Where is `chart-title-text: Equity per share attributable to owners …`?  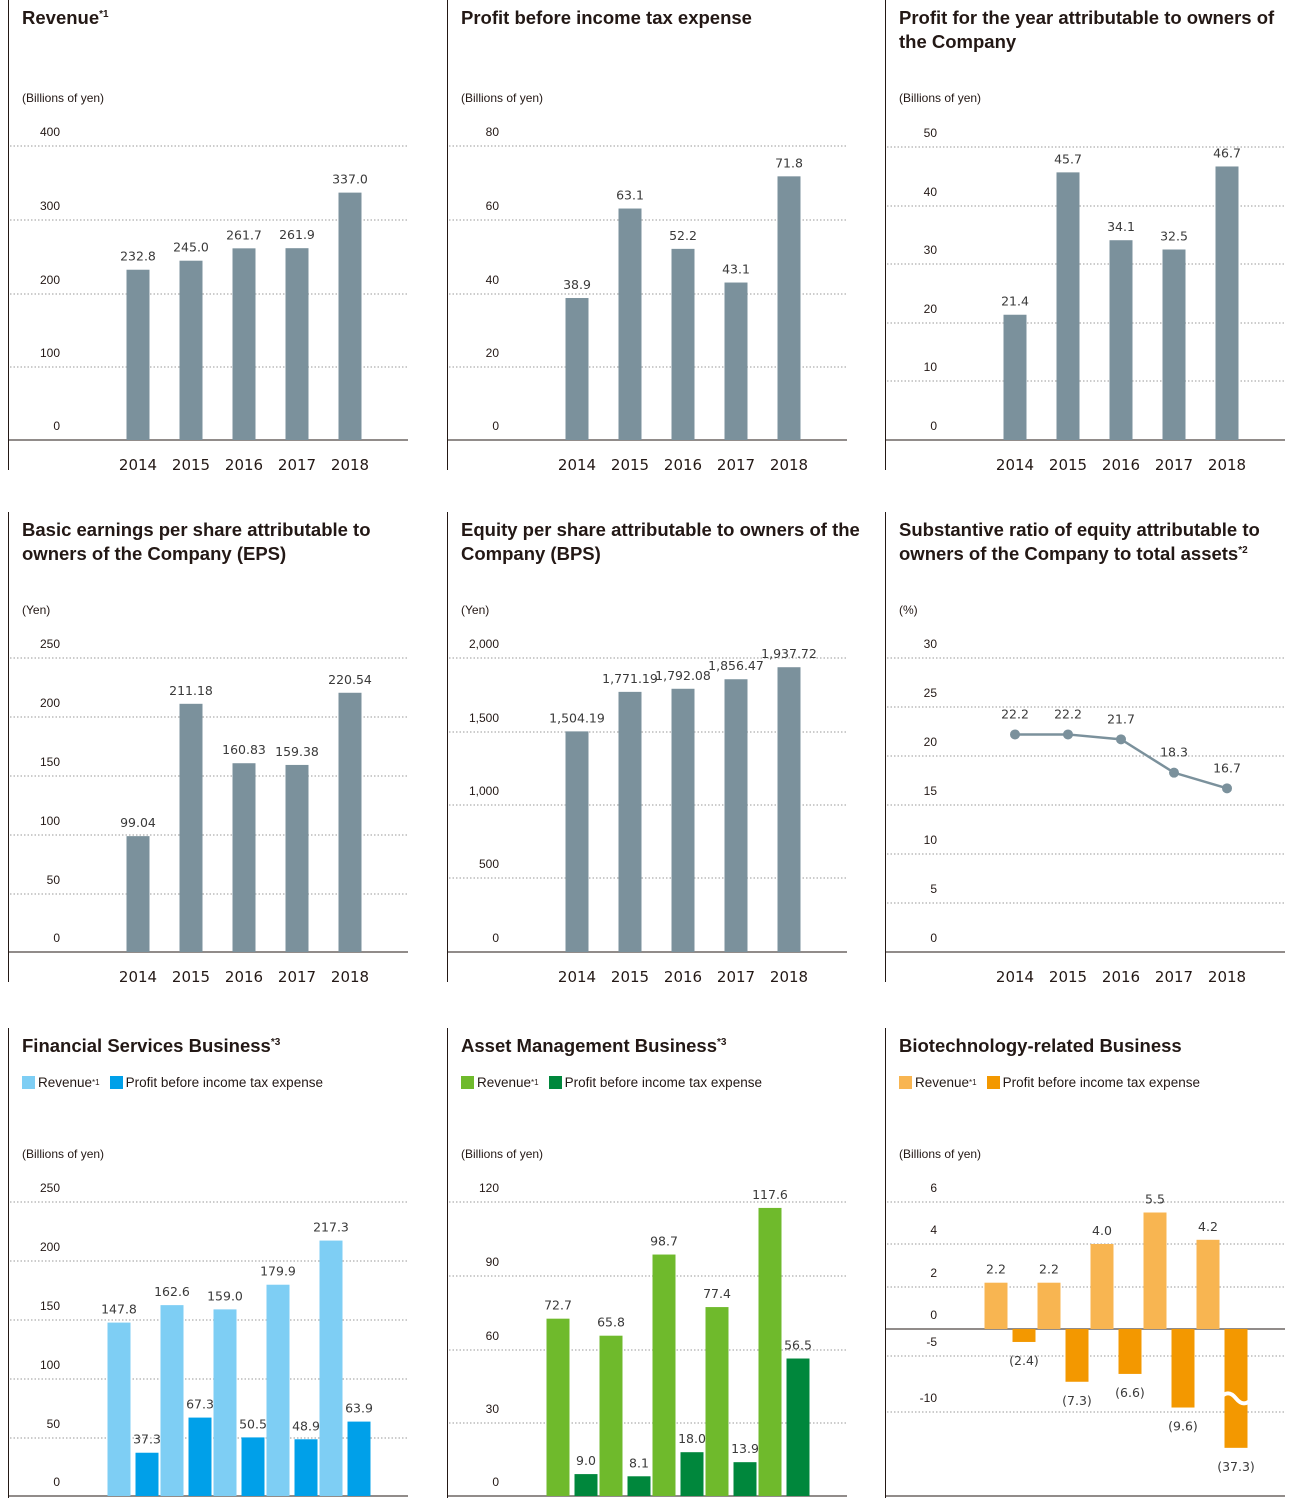
chart-title-text: Equity per share attributable to owners … is located at coordinates (660, 541).